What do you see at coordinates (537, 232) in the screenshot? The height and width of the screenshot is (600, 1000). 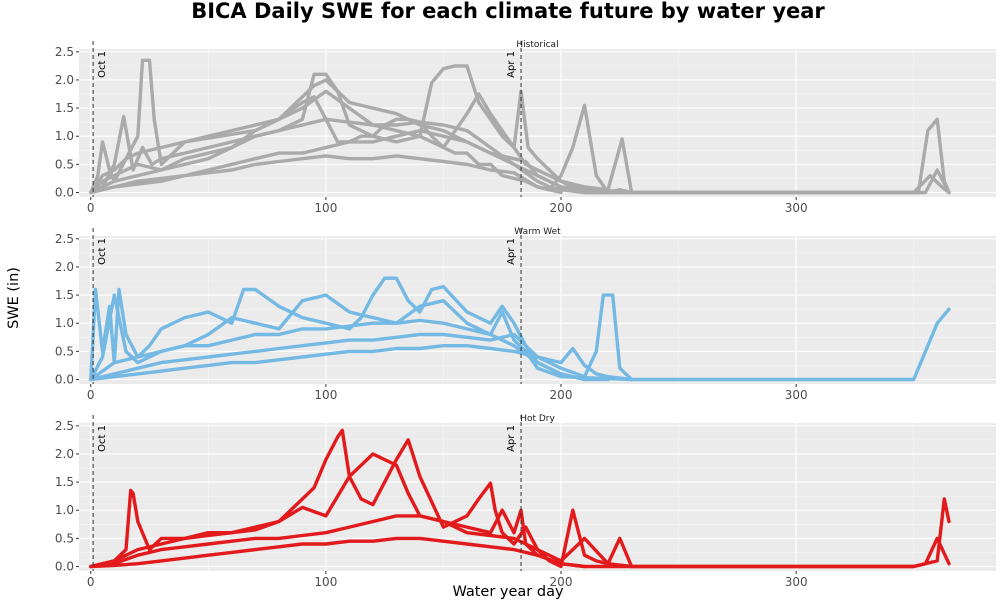 I see `panel-strip-label: Warm Wet` at bounding box center [537, 232].